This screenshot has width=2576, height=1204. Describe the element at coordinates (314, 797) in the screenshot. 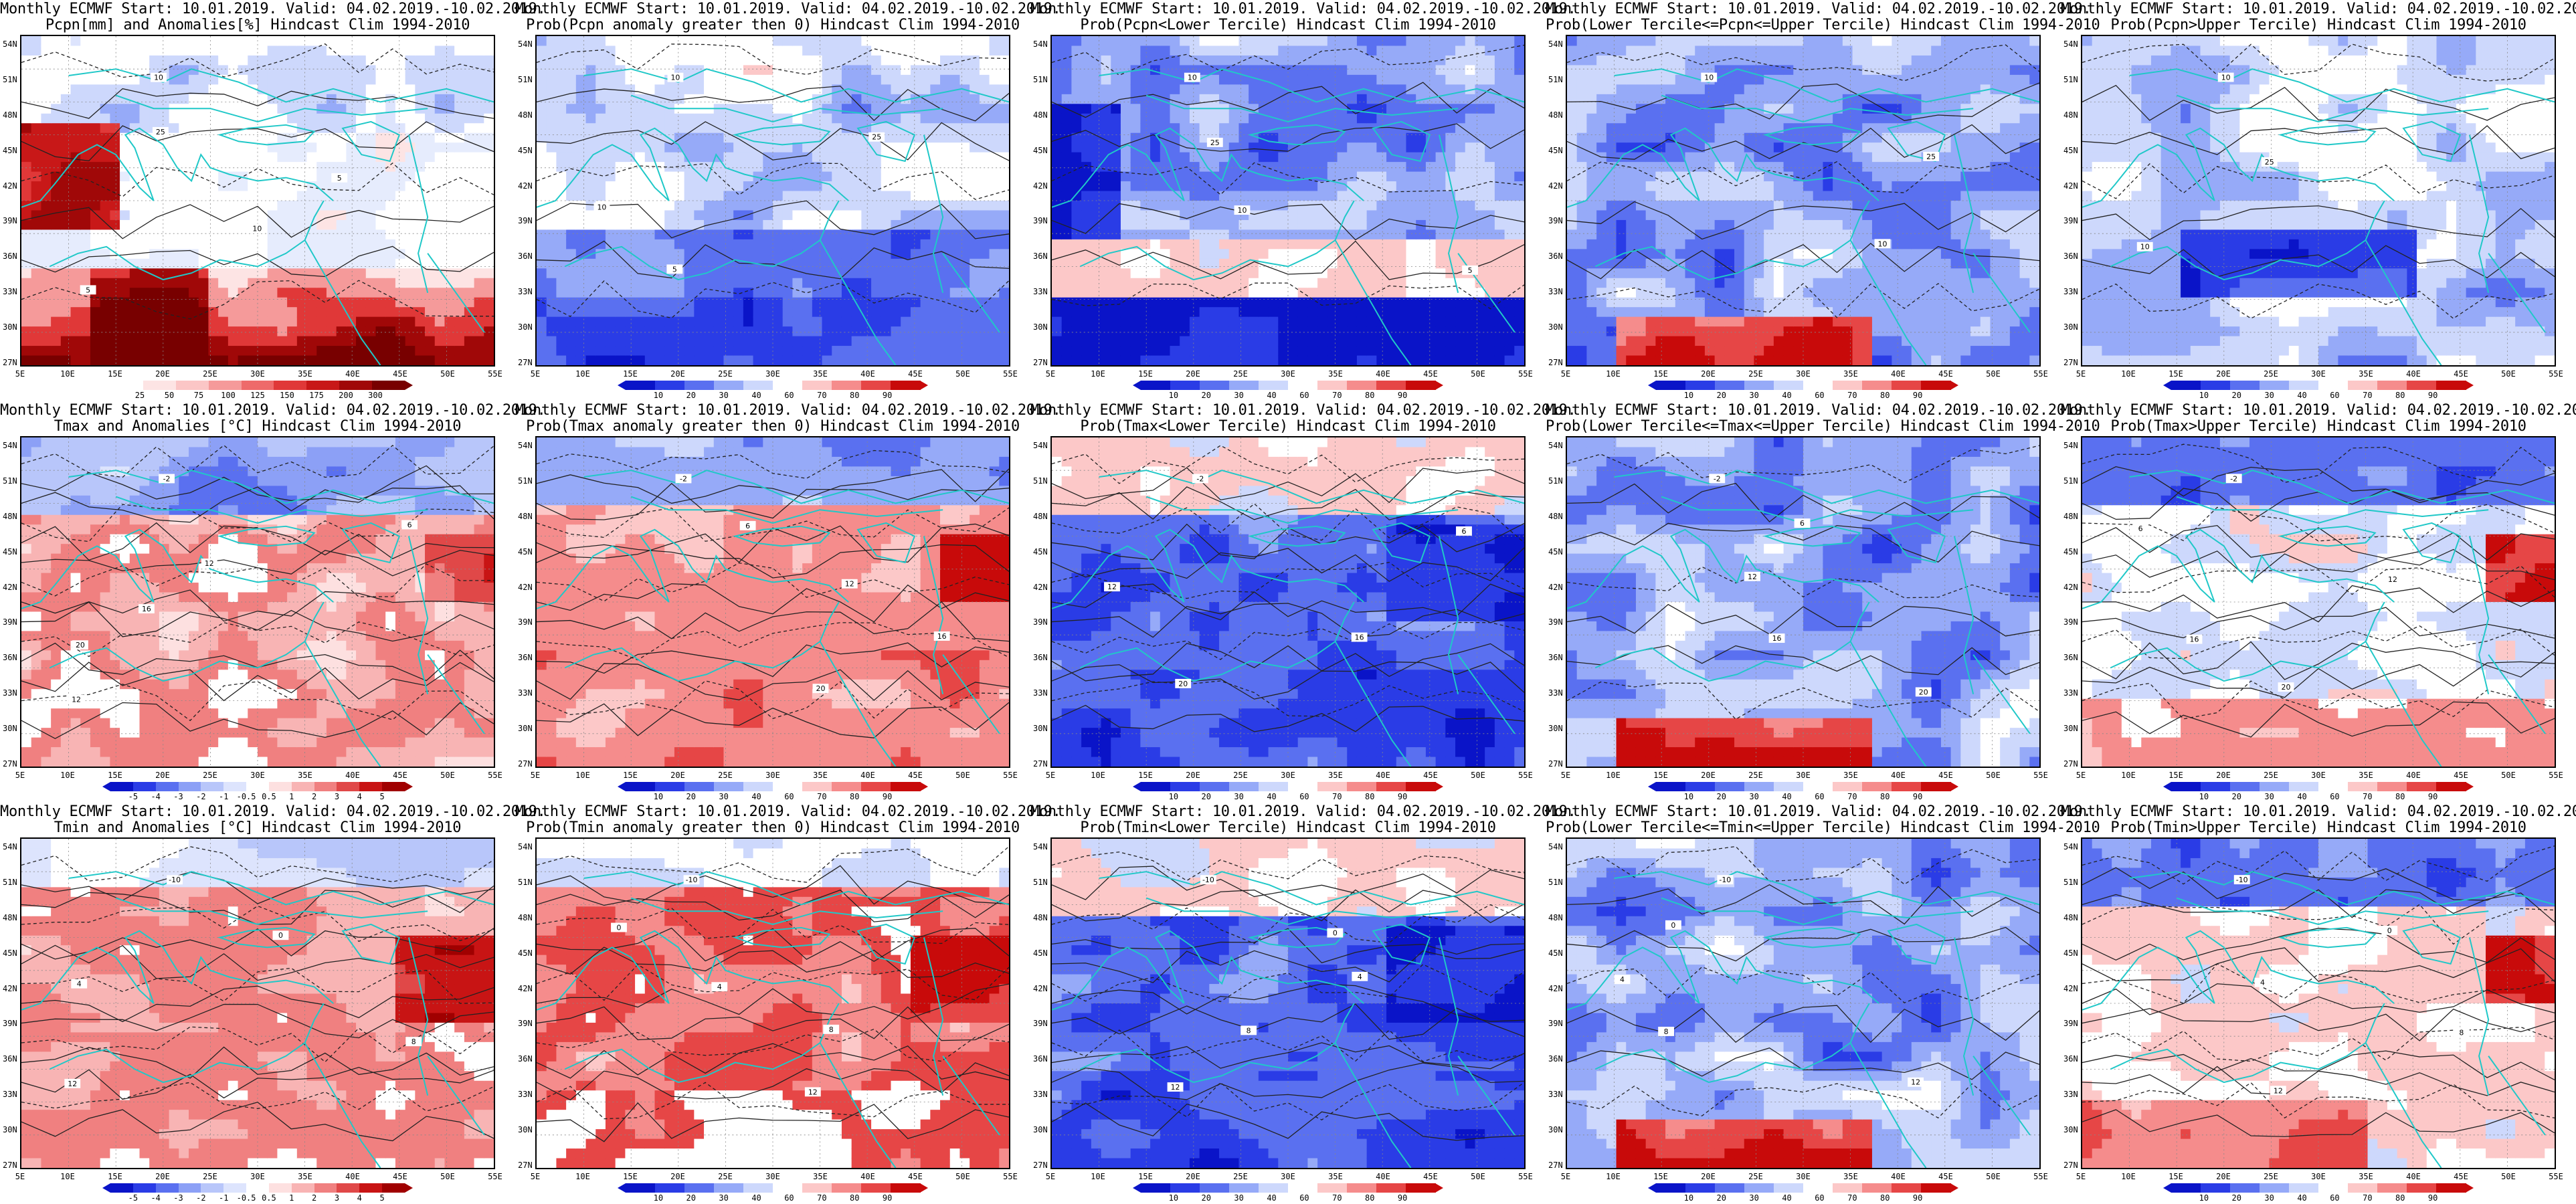

I see `colorbar-label: 2` at that location.